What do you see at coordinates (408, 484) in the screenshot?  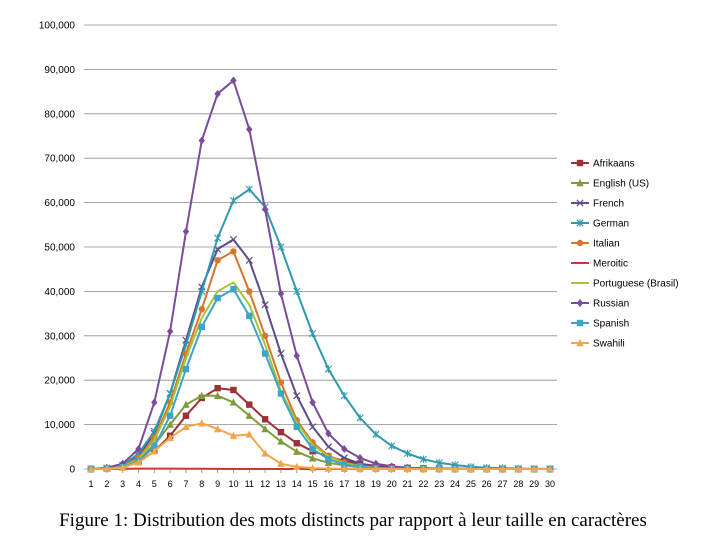 I see `x-tick-label: 21` at bounding box center [408, 484].